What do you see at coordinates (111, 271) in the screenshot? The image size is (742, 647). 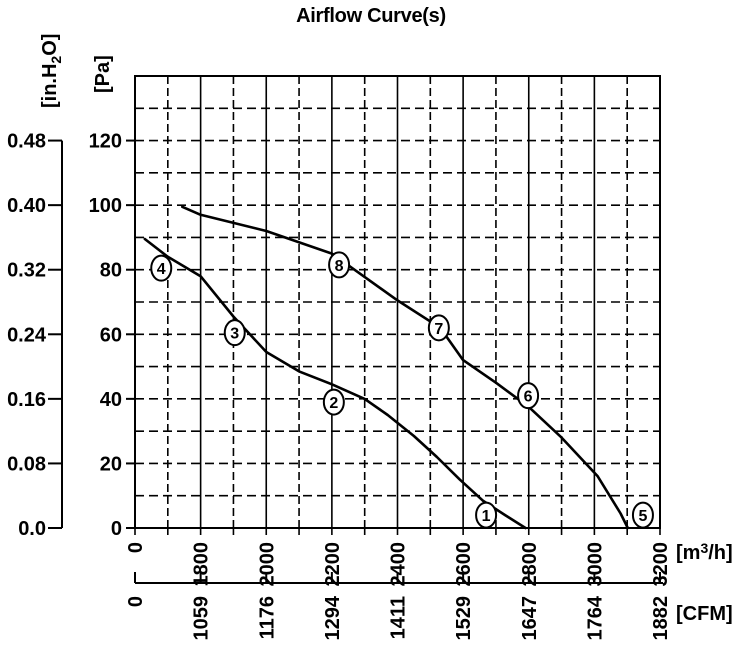 I see `pa-tick-label: 80` at bounding box center [111, 271].